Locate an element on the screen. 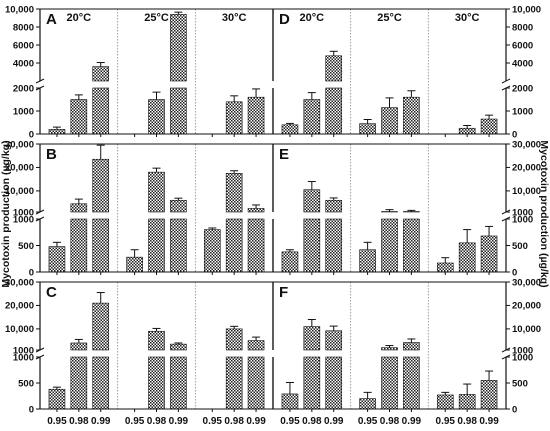  left-y-axis-label-text: Mycotoxin production (µg/kg) is located at coordinates (6, 213).